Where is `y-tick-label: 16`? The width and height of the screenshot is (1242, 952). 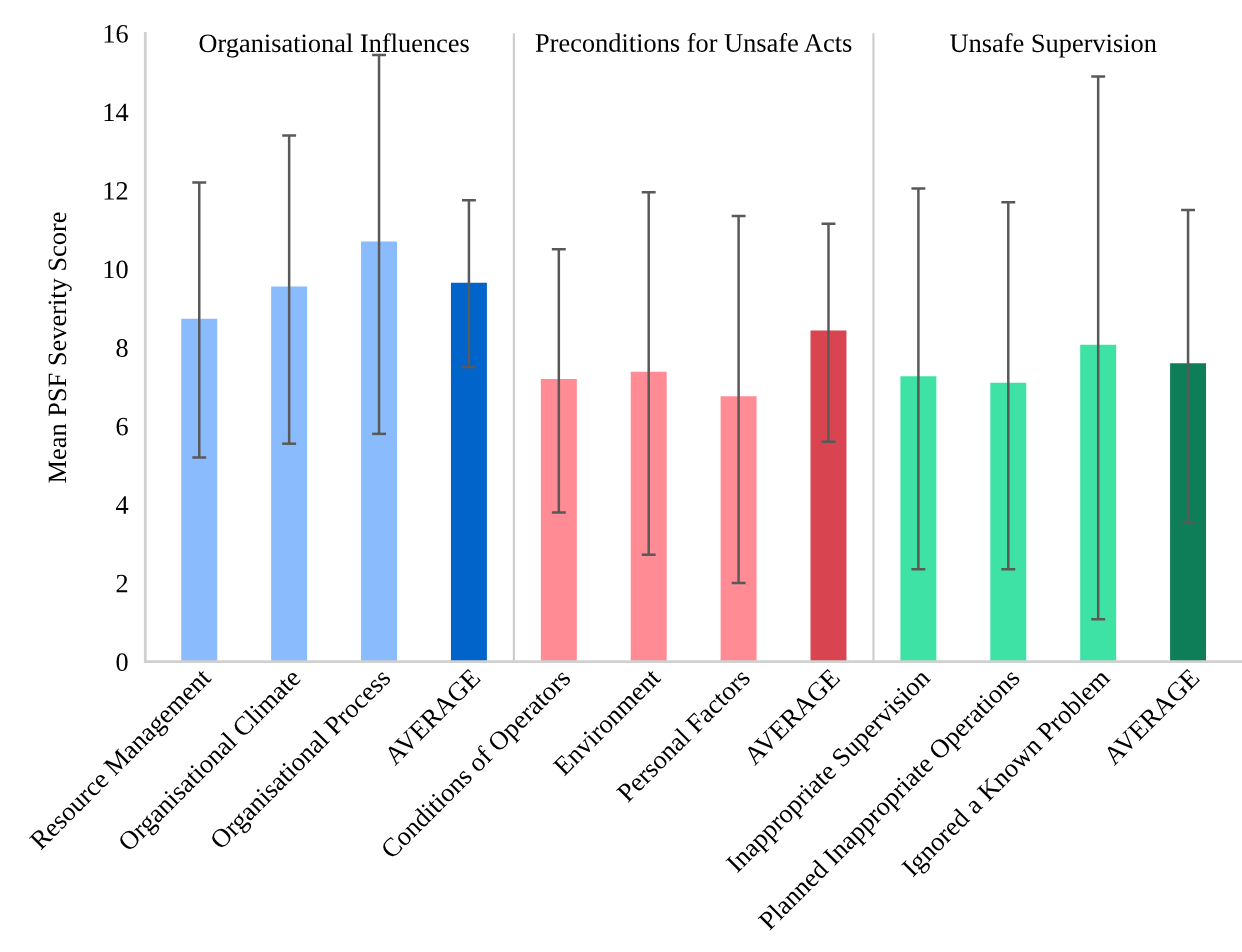 y-tick-label: 16 is located at coordinates (116, 34).